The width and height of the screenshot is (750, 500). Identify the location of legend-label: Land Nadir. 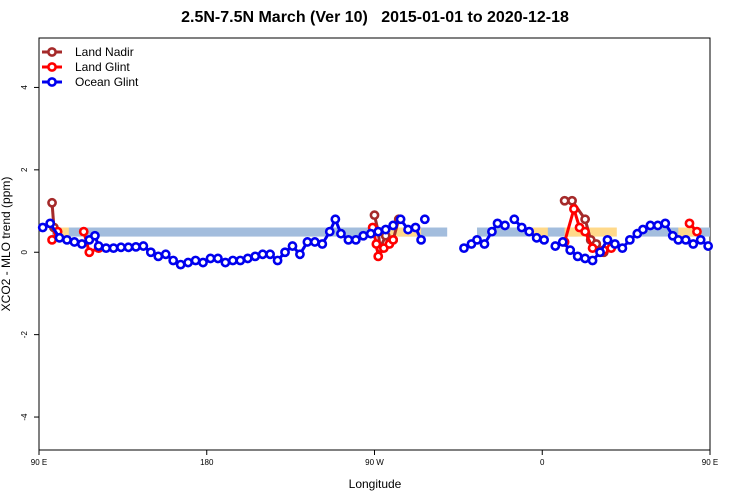
(104, 52).